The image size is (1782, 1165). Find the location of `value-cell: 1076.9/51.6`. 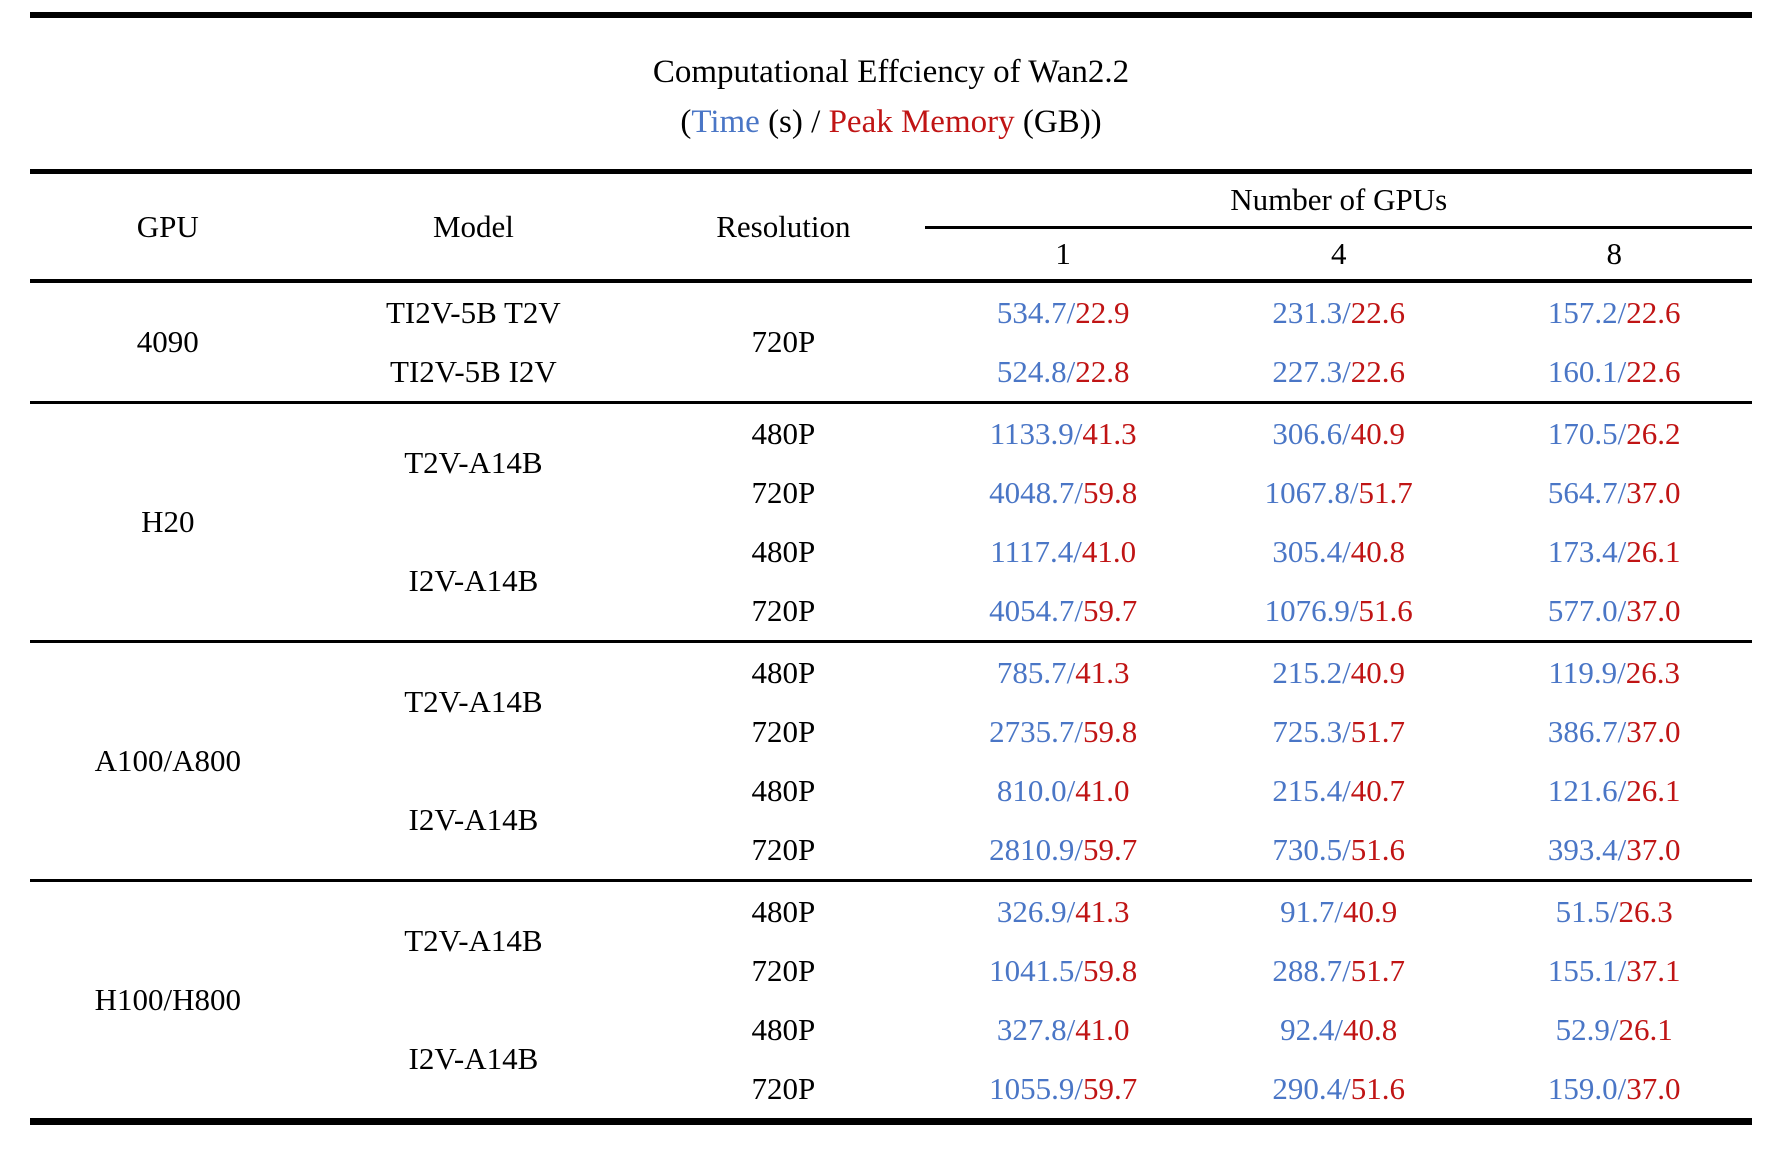

value-cell: 1076.9/51.6 is located at coordinates (1339, 611).